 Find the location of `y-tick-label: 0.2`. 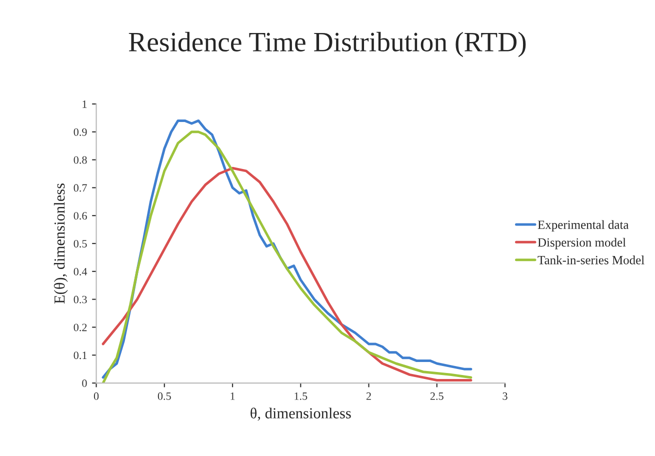

y-tick-label: 0.2 is located at coordinates (80, 328).